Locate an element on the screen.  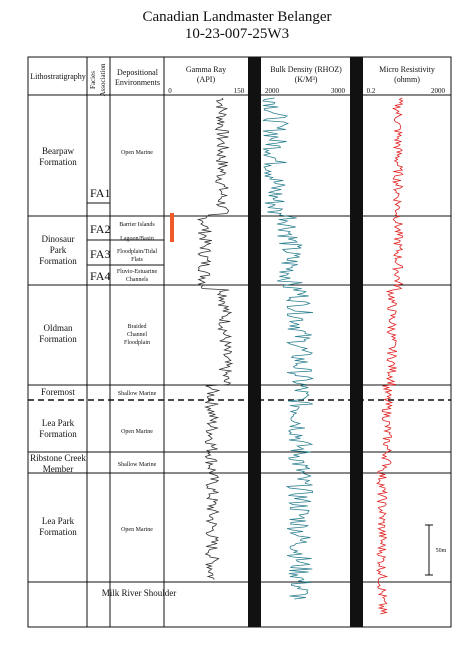
formation-milk-river-line1: Milk River Shoulder is located at coordinates (139, 593).